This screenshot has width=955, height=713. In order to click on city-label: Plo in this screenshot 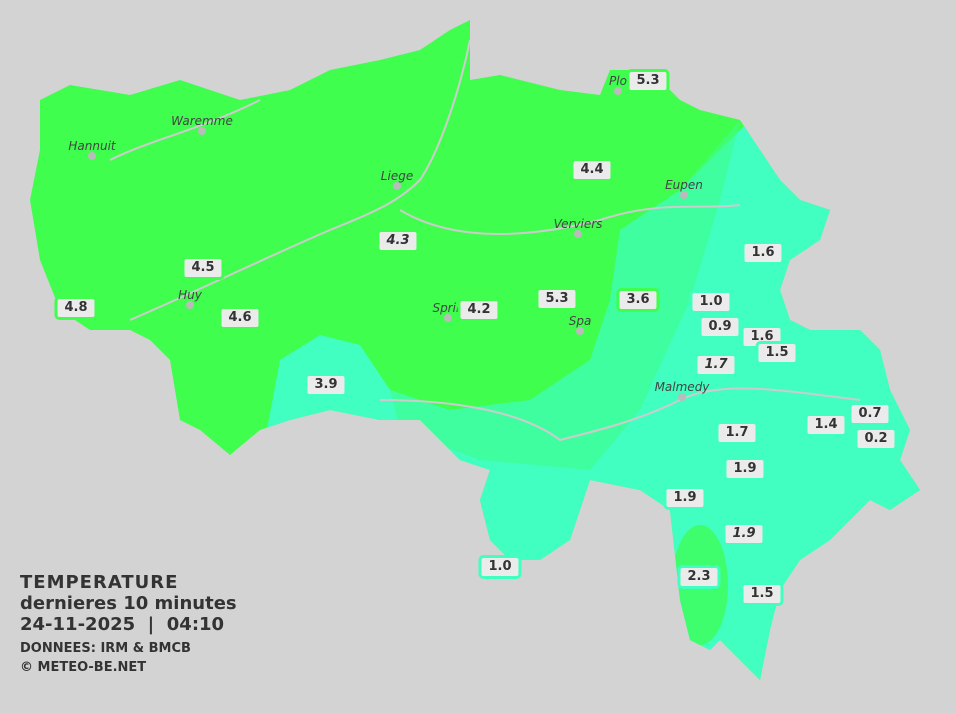, I will do `click(618, 81)`.